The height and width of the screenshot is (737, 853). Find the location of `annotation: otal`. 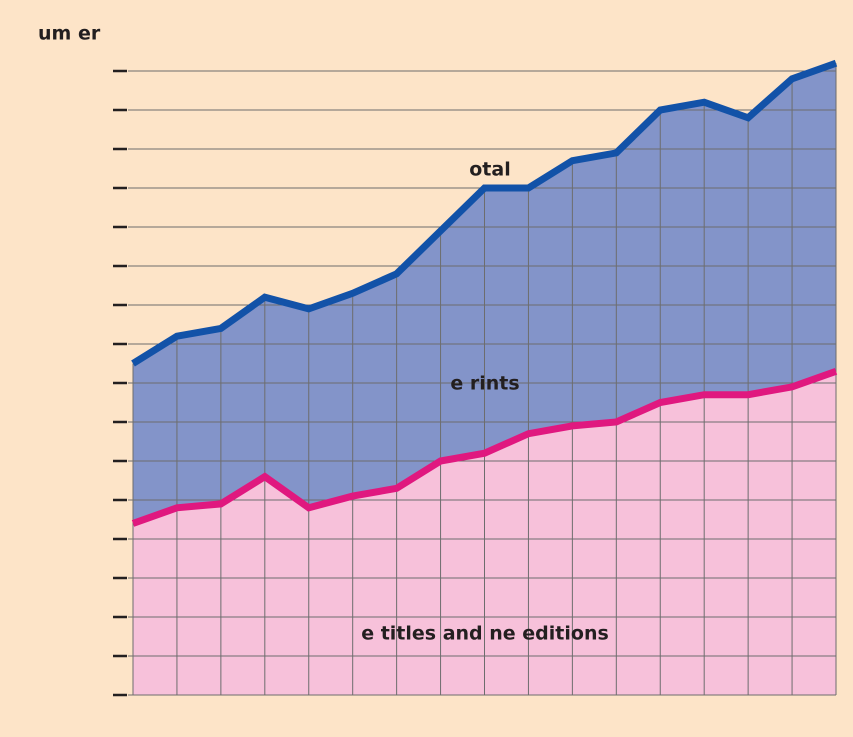

annotation: otal is located at coordinates (489, 170).